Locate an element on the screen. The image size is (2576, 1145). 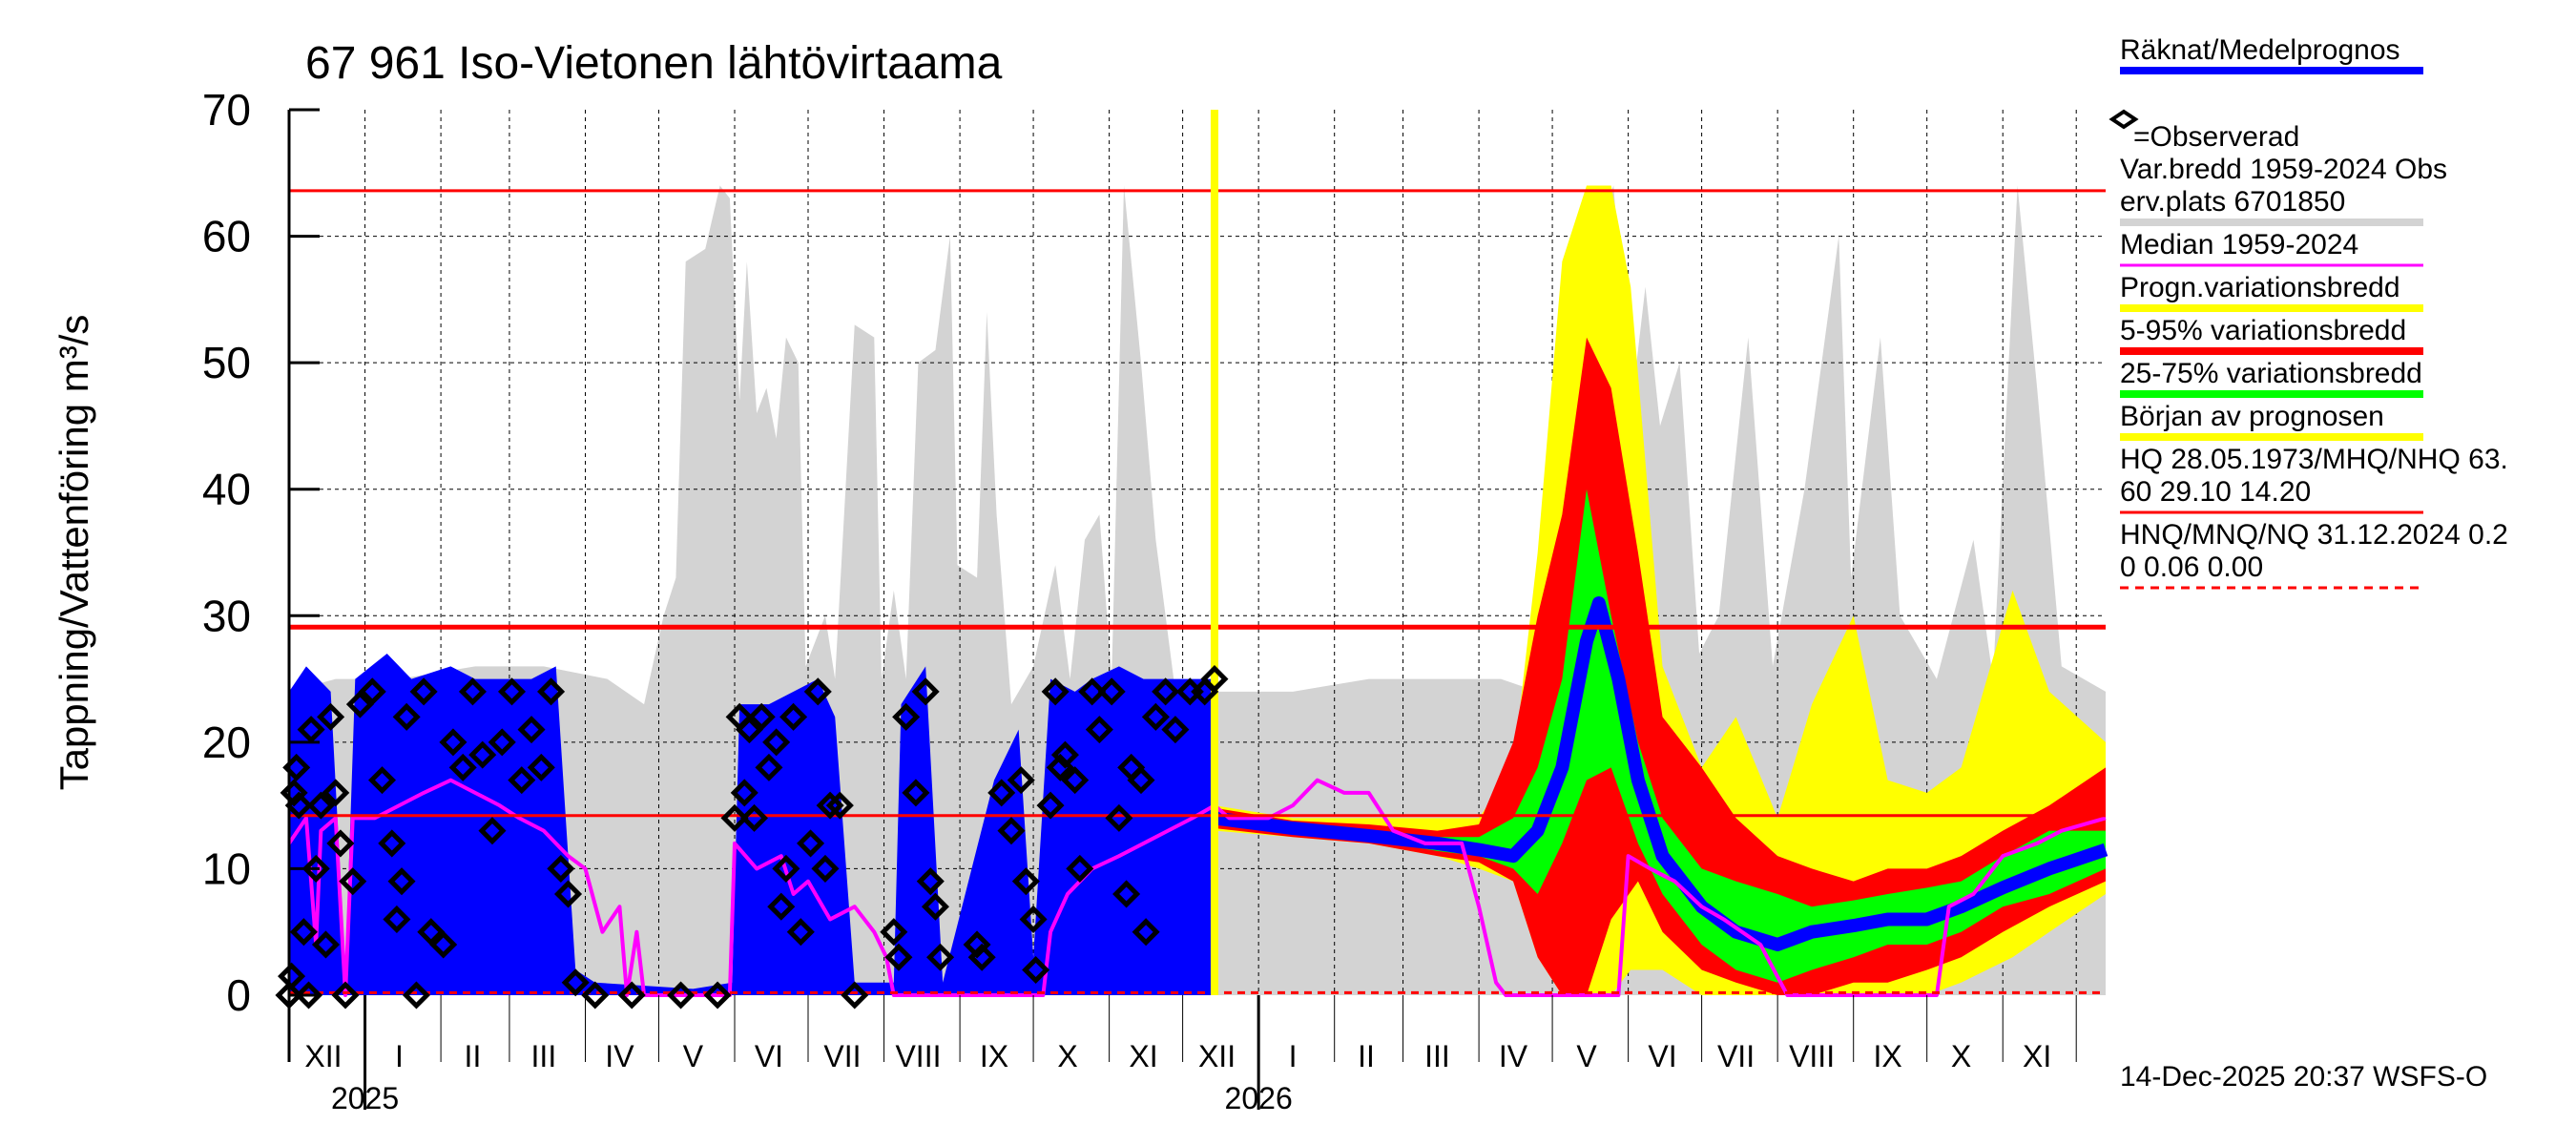
month-label: XI is located at coordinates (1143, 1056).